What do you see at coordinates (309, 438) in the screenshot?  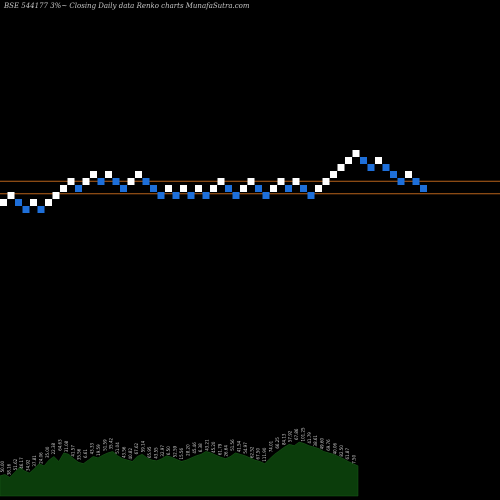 I see `volume-label: 41.79` at bounding box center [309, 438].